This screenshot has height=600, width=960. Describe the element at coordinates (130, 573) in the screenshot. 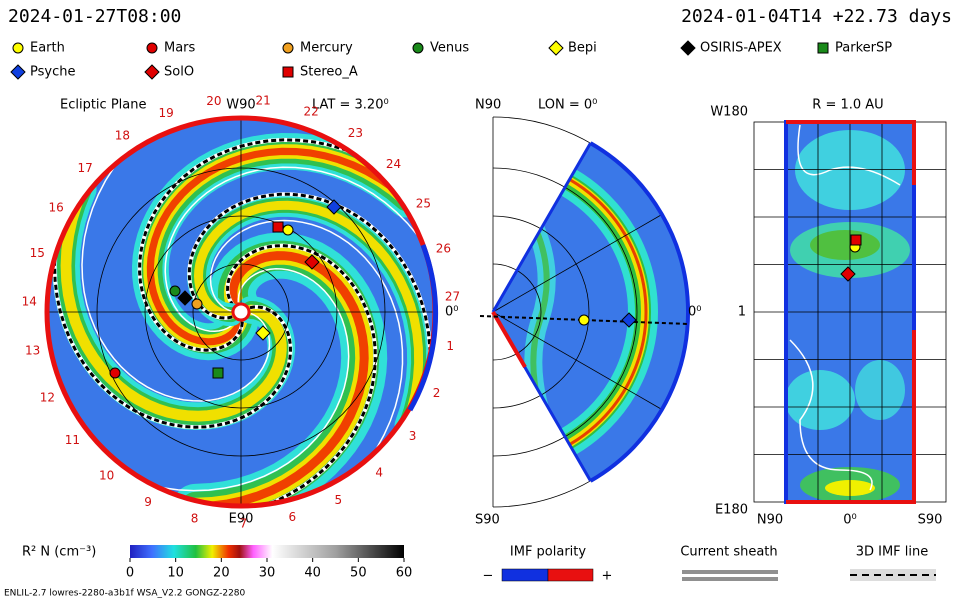

I see `colorbar-tick-label: 0` at that location.